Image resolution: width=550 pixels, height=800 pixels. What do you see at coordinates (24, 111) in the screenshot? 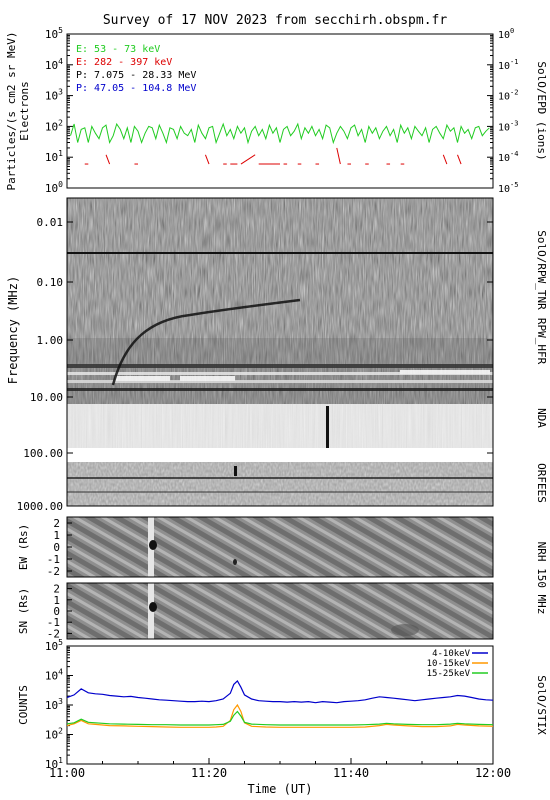
I see `epd-y-label-2: Electrons` at bounding box center [24, 111].